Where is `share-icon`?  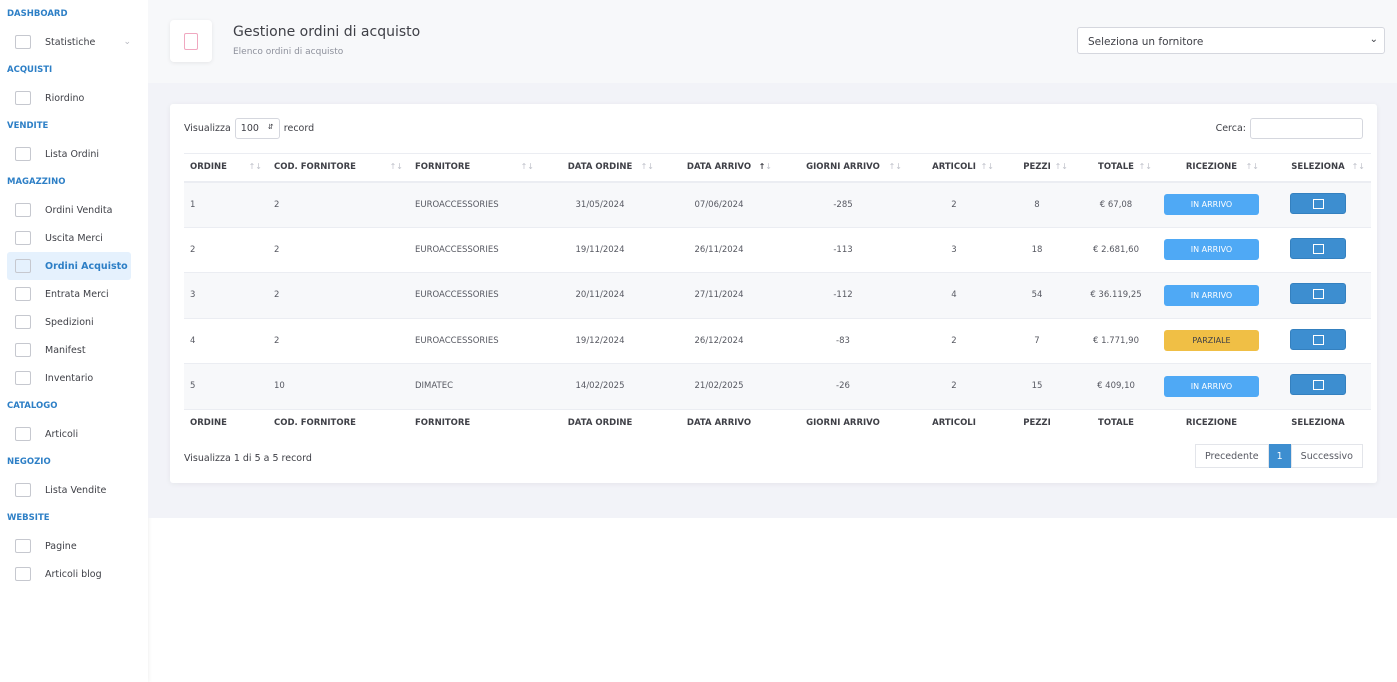
share-icon is located at coordinates (23, 154).